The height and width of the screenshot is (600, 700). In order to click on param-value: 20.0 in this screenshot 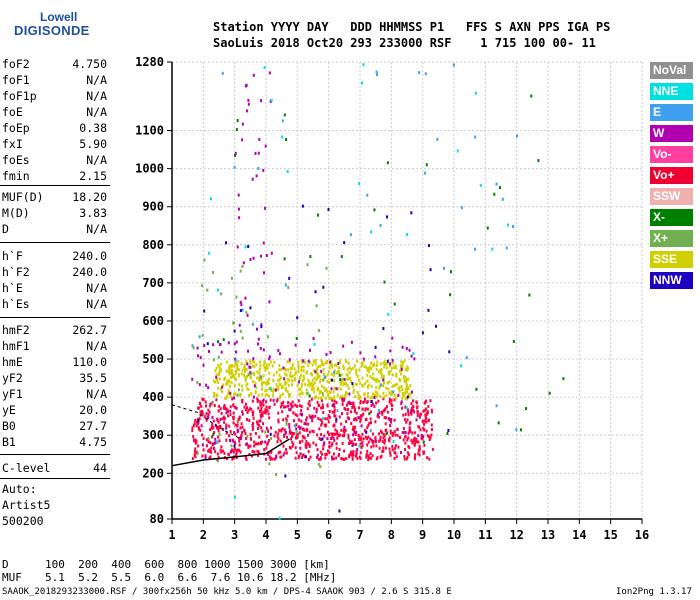, I will do `click(93, 410)`.